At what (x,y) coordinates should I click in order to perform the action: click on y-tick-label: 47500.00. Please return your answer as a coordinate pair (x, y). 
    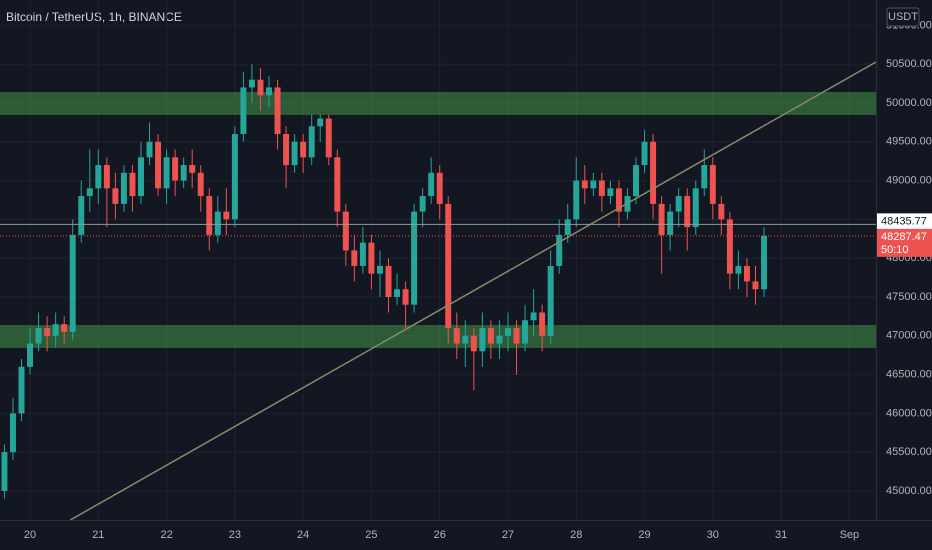
    Looking at the image, I should click on (909, 297).